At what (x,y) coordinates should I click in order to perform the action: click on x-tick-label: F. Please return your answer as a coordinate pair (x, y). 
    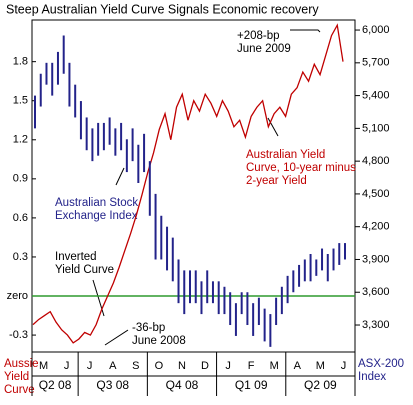
    Looking at the image, I should click on (251, 366).